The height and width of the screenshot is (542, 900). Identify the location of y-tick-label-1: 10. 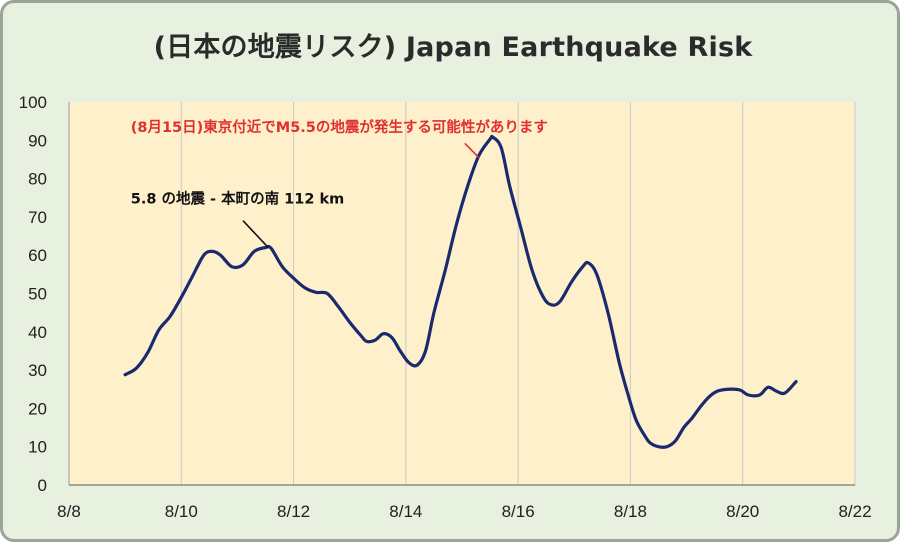
(37, 447).